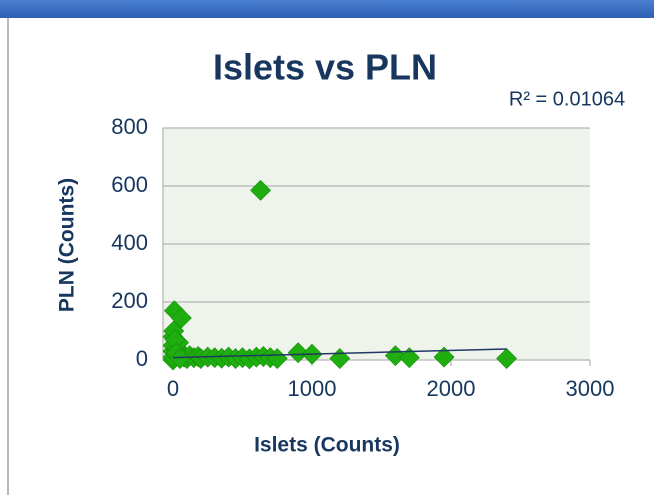 Image resolution: width=654 pixels, height=495 pixels. I want to click on x-tick-label: 2000, so click(451, 388).